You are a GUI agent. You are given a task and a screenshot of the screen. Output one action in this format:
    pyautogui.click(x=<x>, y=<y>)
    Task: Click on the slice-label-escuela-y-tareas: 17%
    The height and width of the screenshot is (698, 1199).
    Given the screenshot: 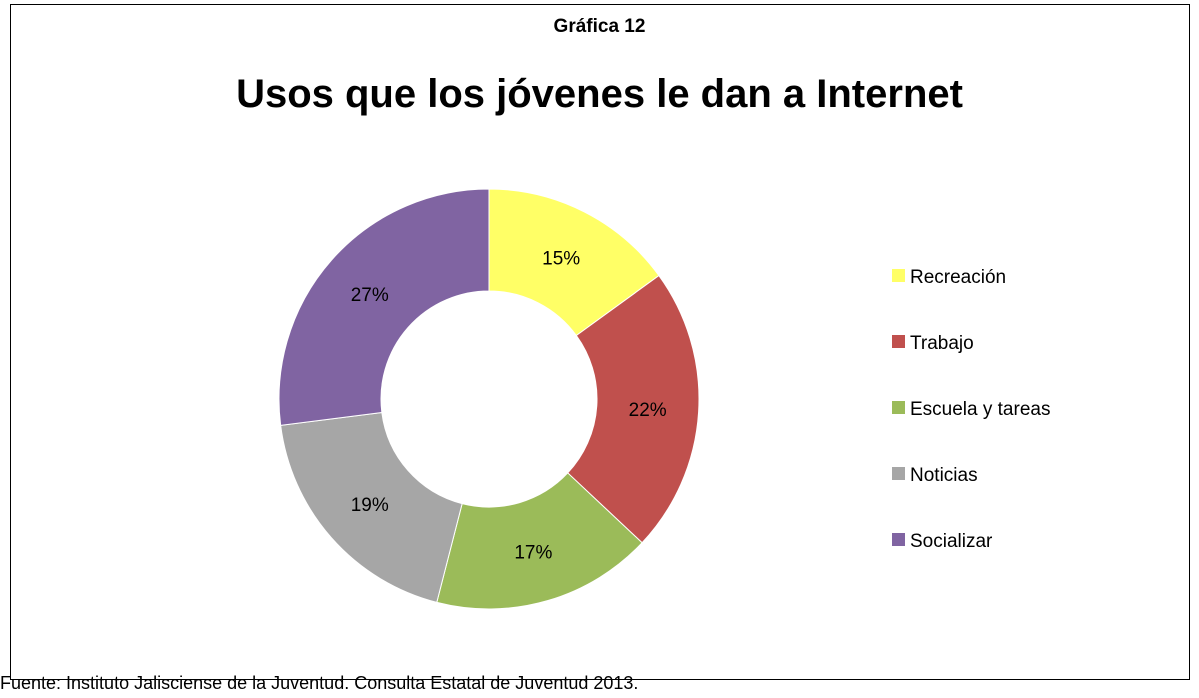 What is the action you would take?
    pyautogui.click(x=533, y=553)
    